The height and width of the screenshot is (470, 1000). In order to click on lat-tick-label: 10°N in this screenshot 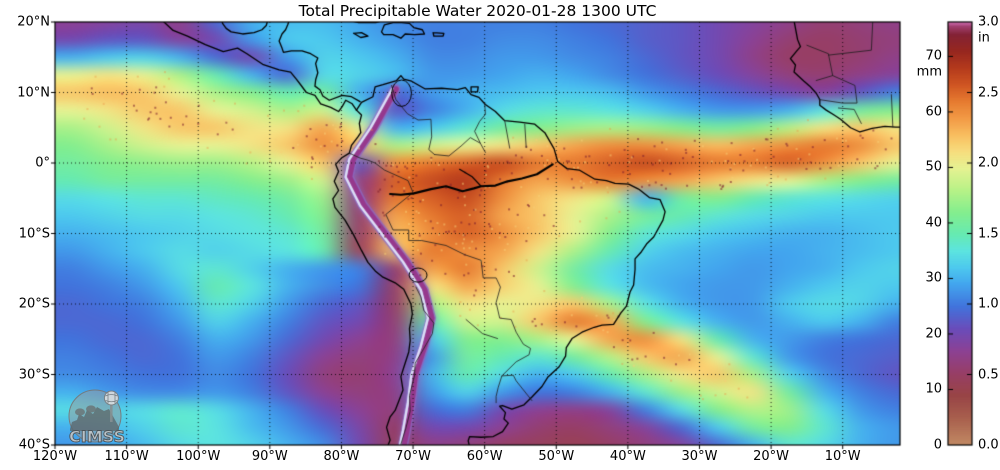, I will do `click(33, 92)`.